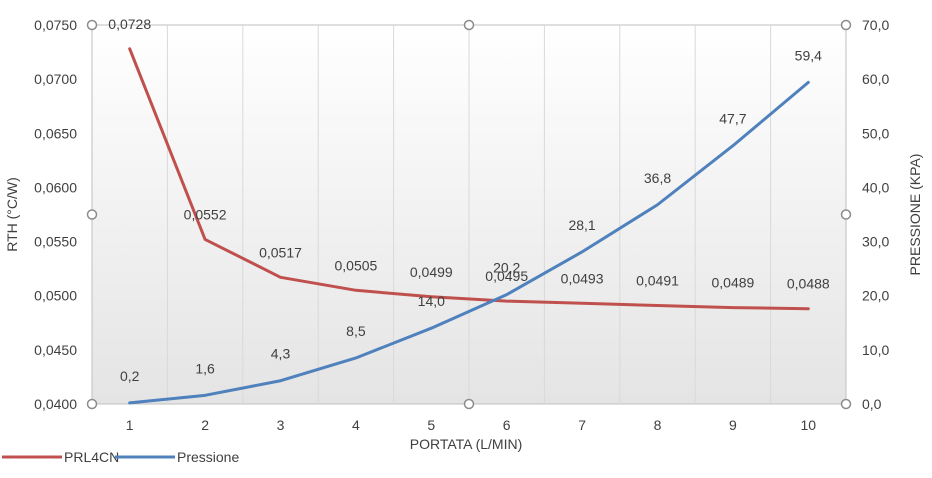 This screenshot has width=932, height=478. Describe the element at coordinates (55, 296) in the screenshot. I see `y-left-tick-label: 0,0500` at that location.